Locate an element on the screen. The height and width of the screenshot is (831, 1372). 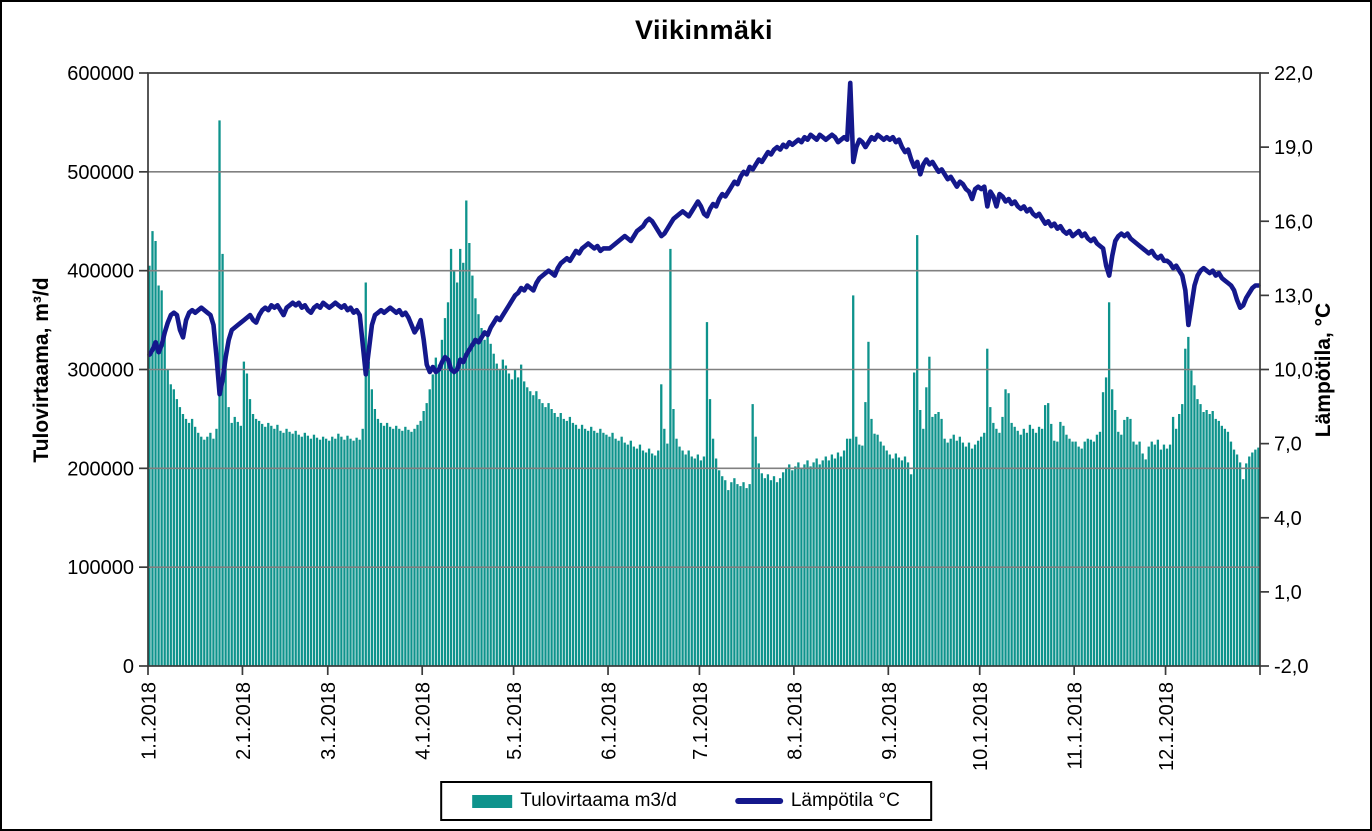
temp-legend-label: Lämpötila °C is located at coordinates (845, 800).